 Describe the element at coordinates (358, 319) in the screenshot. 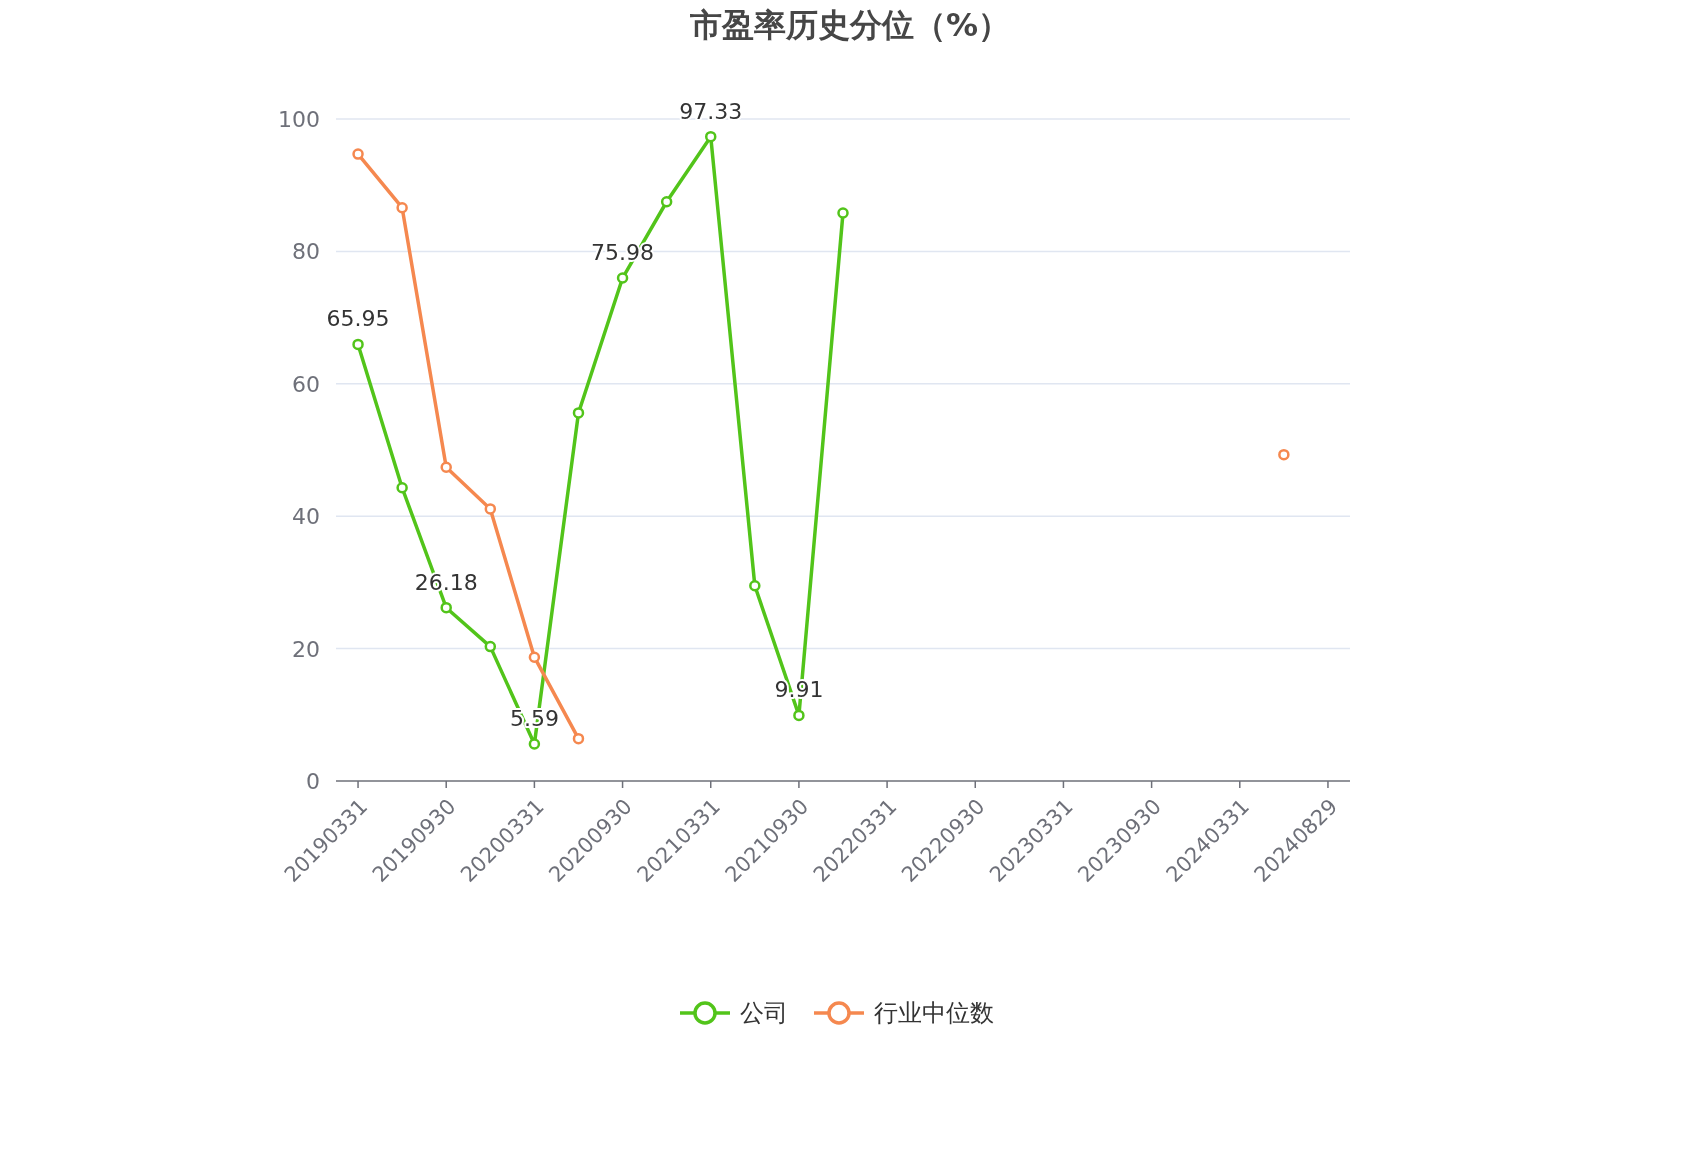

I see `data-label: 65.95` at that location.